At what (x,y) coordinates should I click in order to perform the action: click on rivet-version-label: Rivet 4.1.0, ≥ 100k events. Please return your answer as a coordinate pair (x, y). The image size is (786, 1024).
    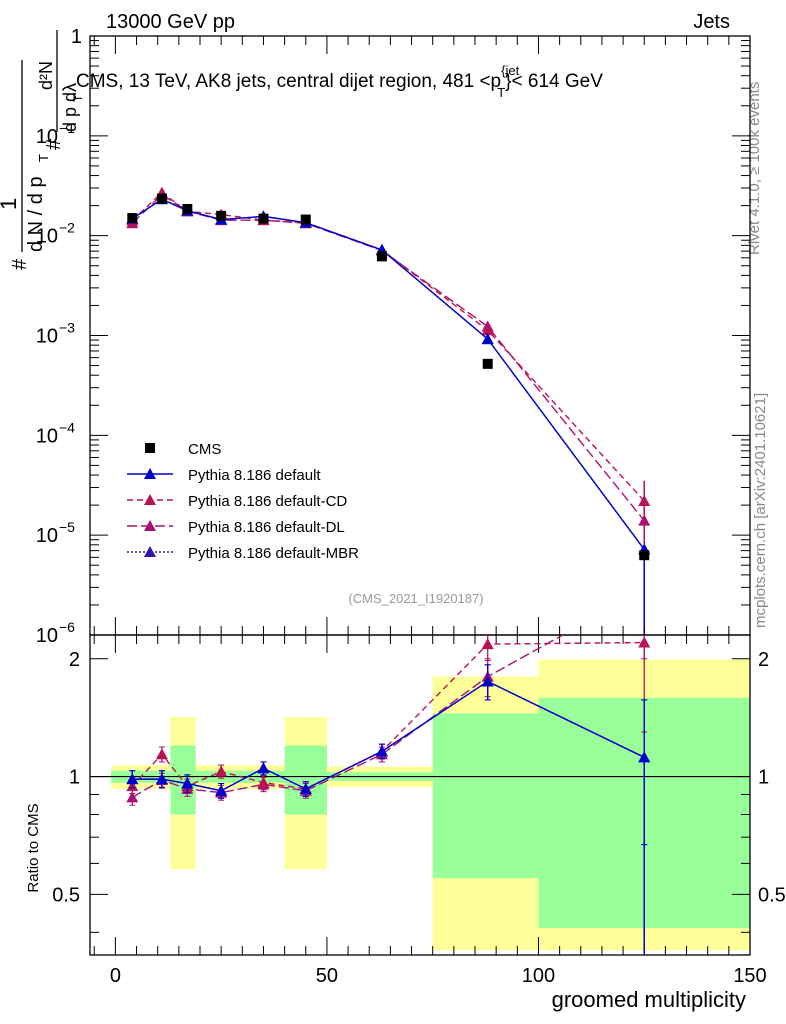
    Looking at the image, I should click on (754, 168).